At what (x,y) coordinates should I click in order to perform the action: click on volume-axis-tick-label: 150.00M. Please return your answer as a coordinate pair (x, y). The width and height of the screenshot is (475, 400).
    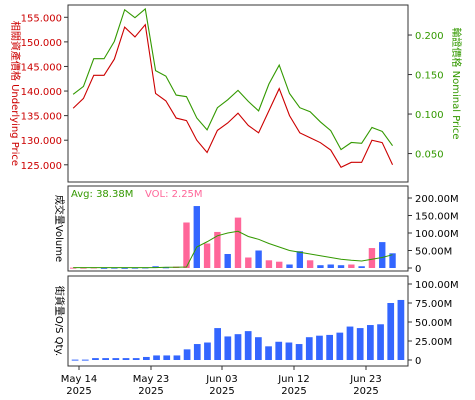
    Looking at the image, I should click on (437, 217).